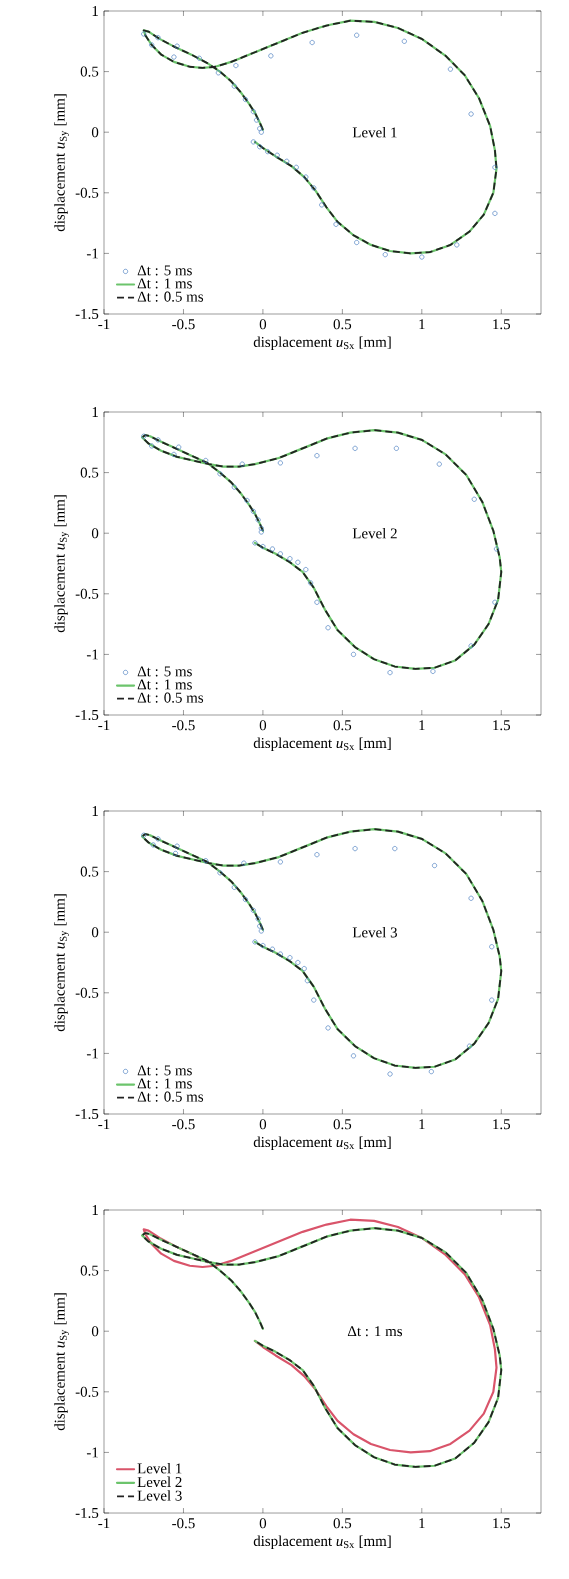 Image resolution: width=569 pixels, height=1579 pixels. What do you see at coordinates (374, 533) in the screenshot?
I see `annotation: Level 2` at bounding box center [374, 533].